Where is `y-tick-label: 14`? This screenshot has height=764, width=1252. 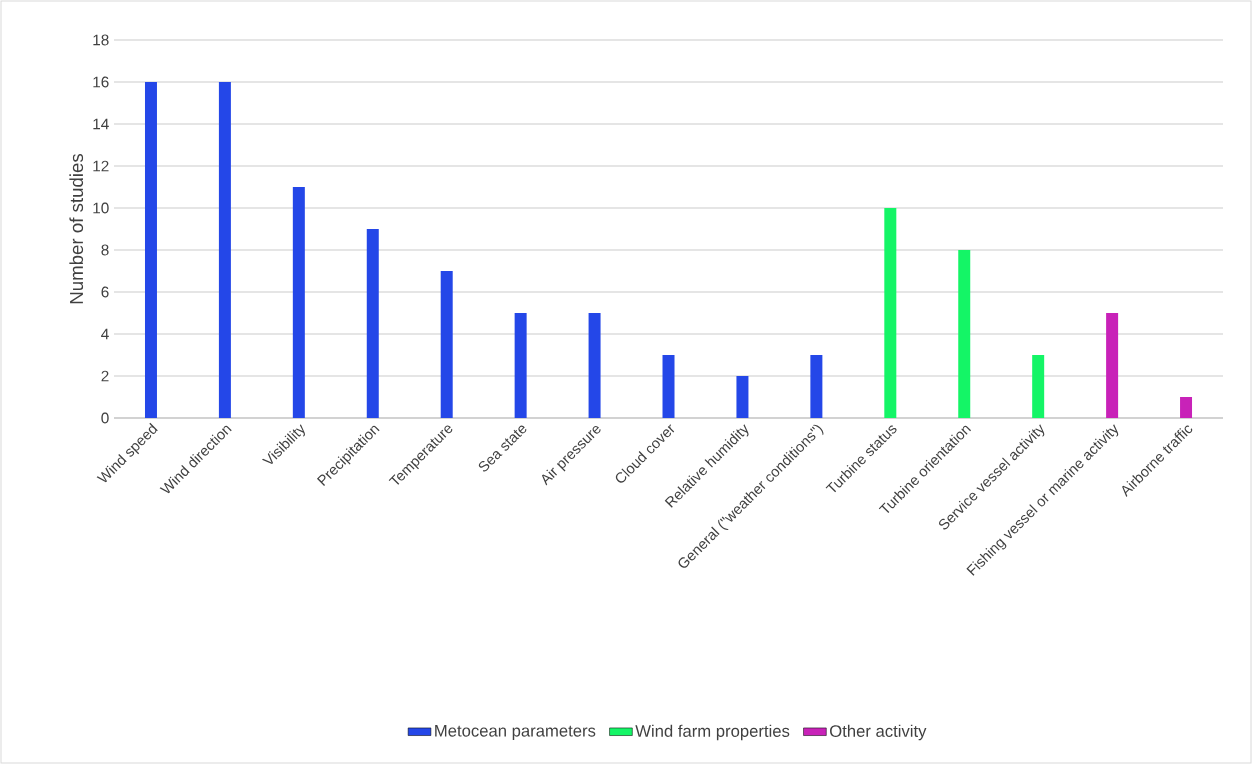 y-tick-label: 14 is located at coordinates (101, 124).